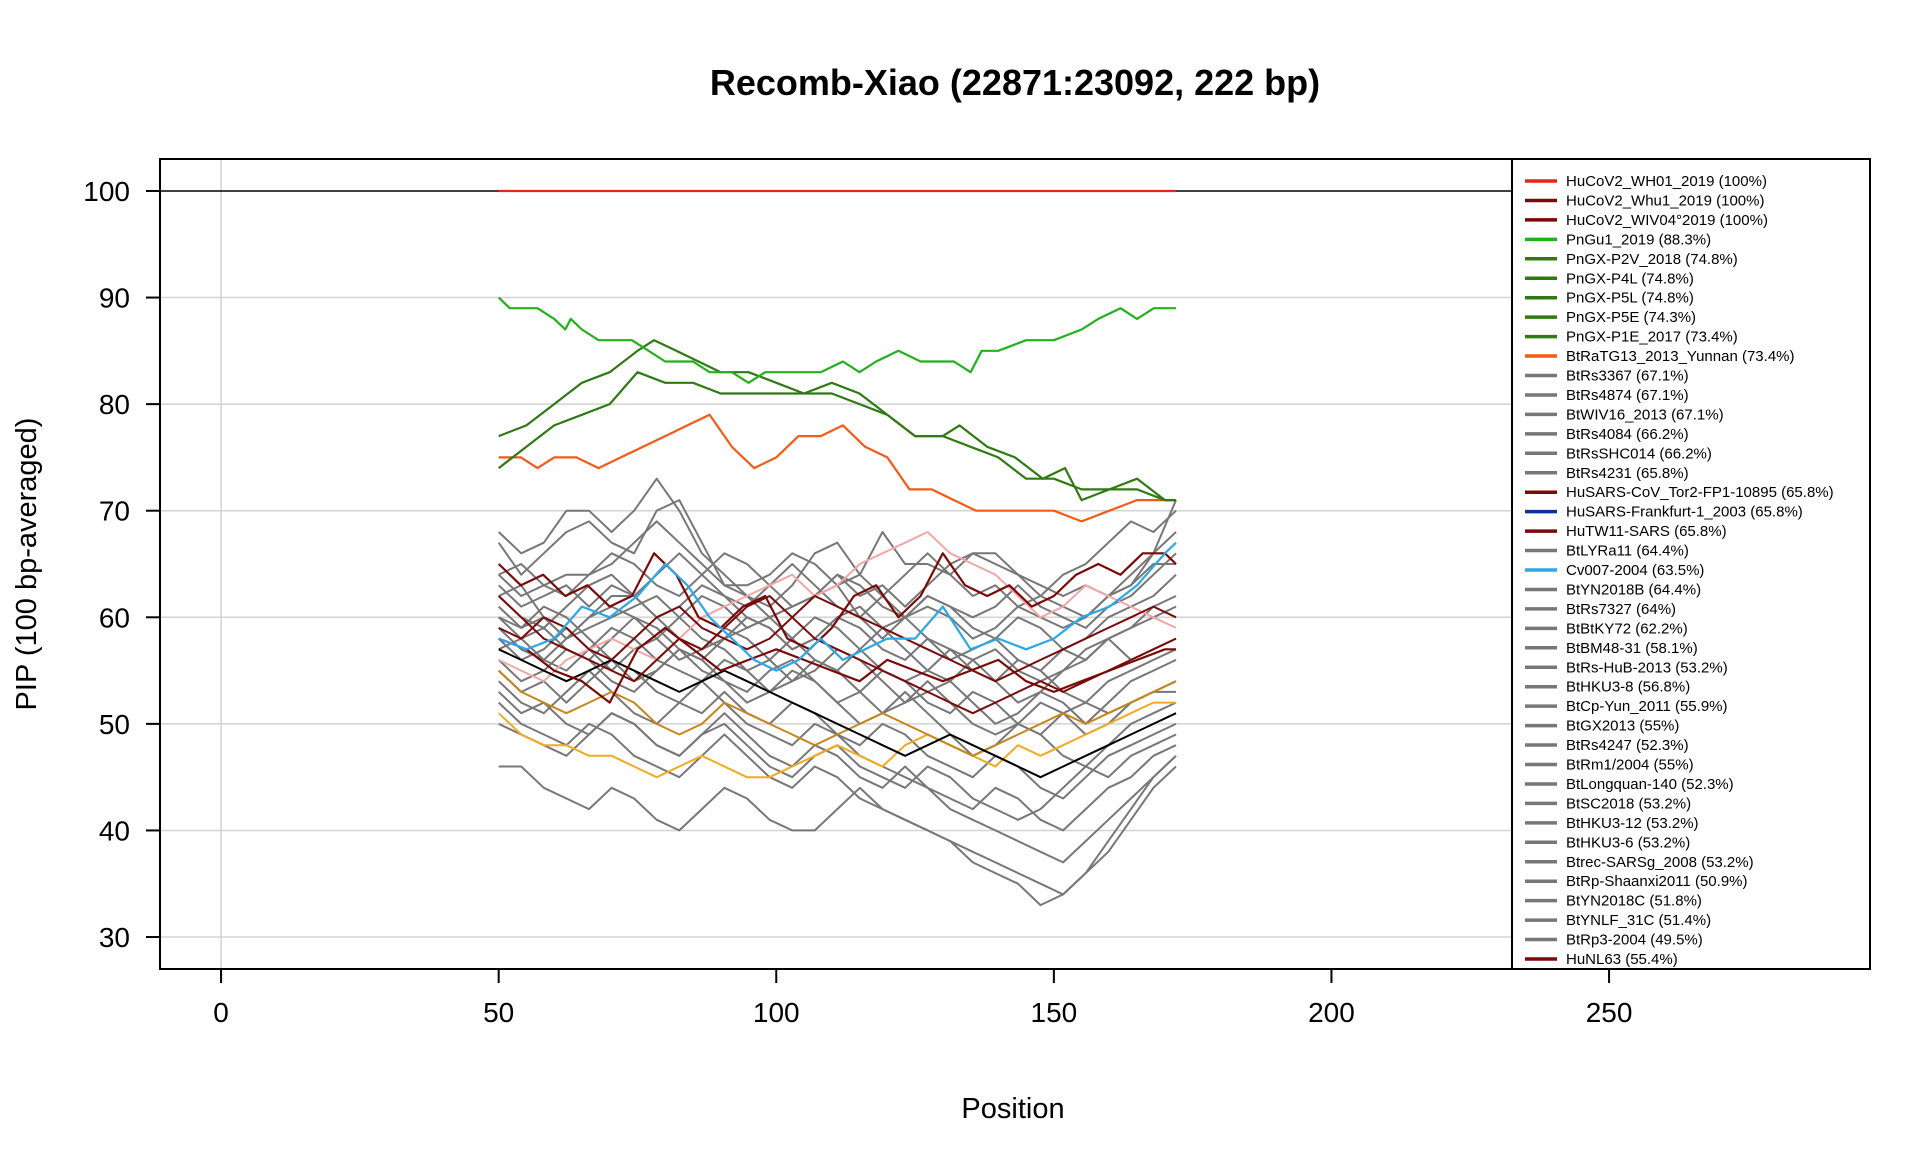 Image resolution: width=1920 pixels, height=1152 pixels. What do you see at coordinates (1015, 82) in the screenshot?
I see `chart-title: Recomb-Xiao (22871:23092, 222 bp)` at bounding box center [1015, 82].